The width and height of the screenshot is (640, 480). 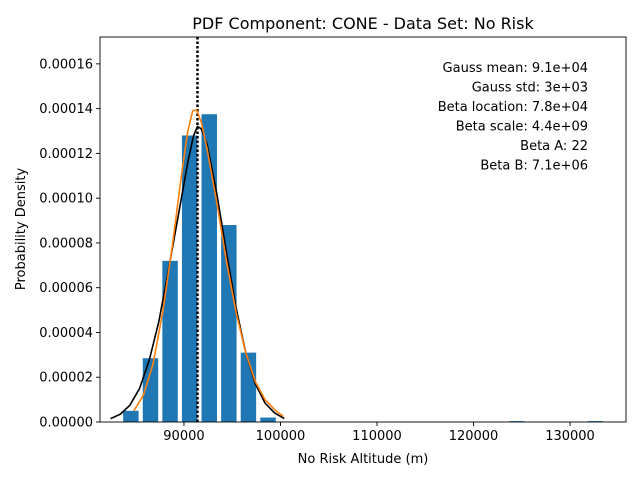 I want to click on y-tick-label: 0.00010, so click(x=66, y=199).